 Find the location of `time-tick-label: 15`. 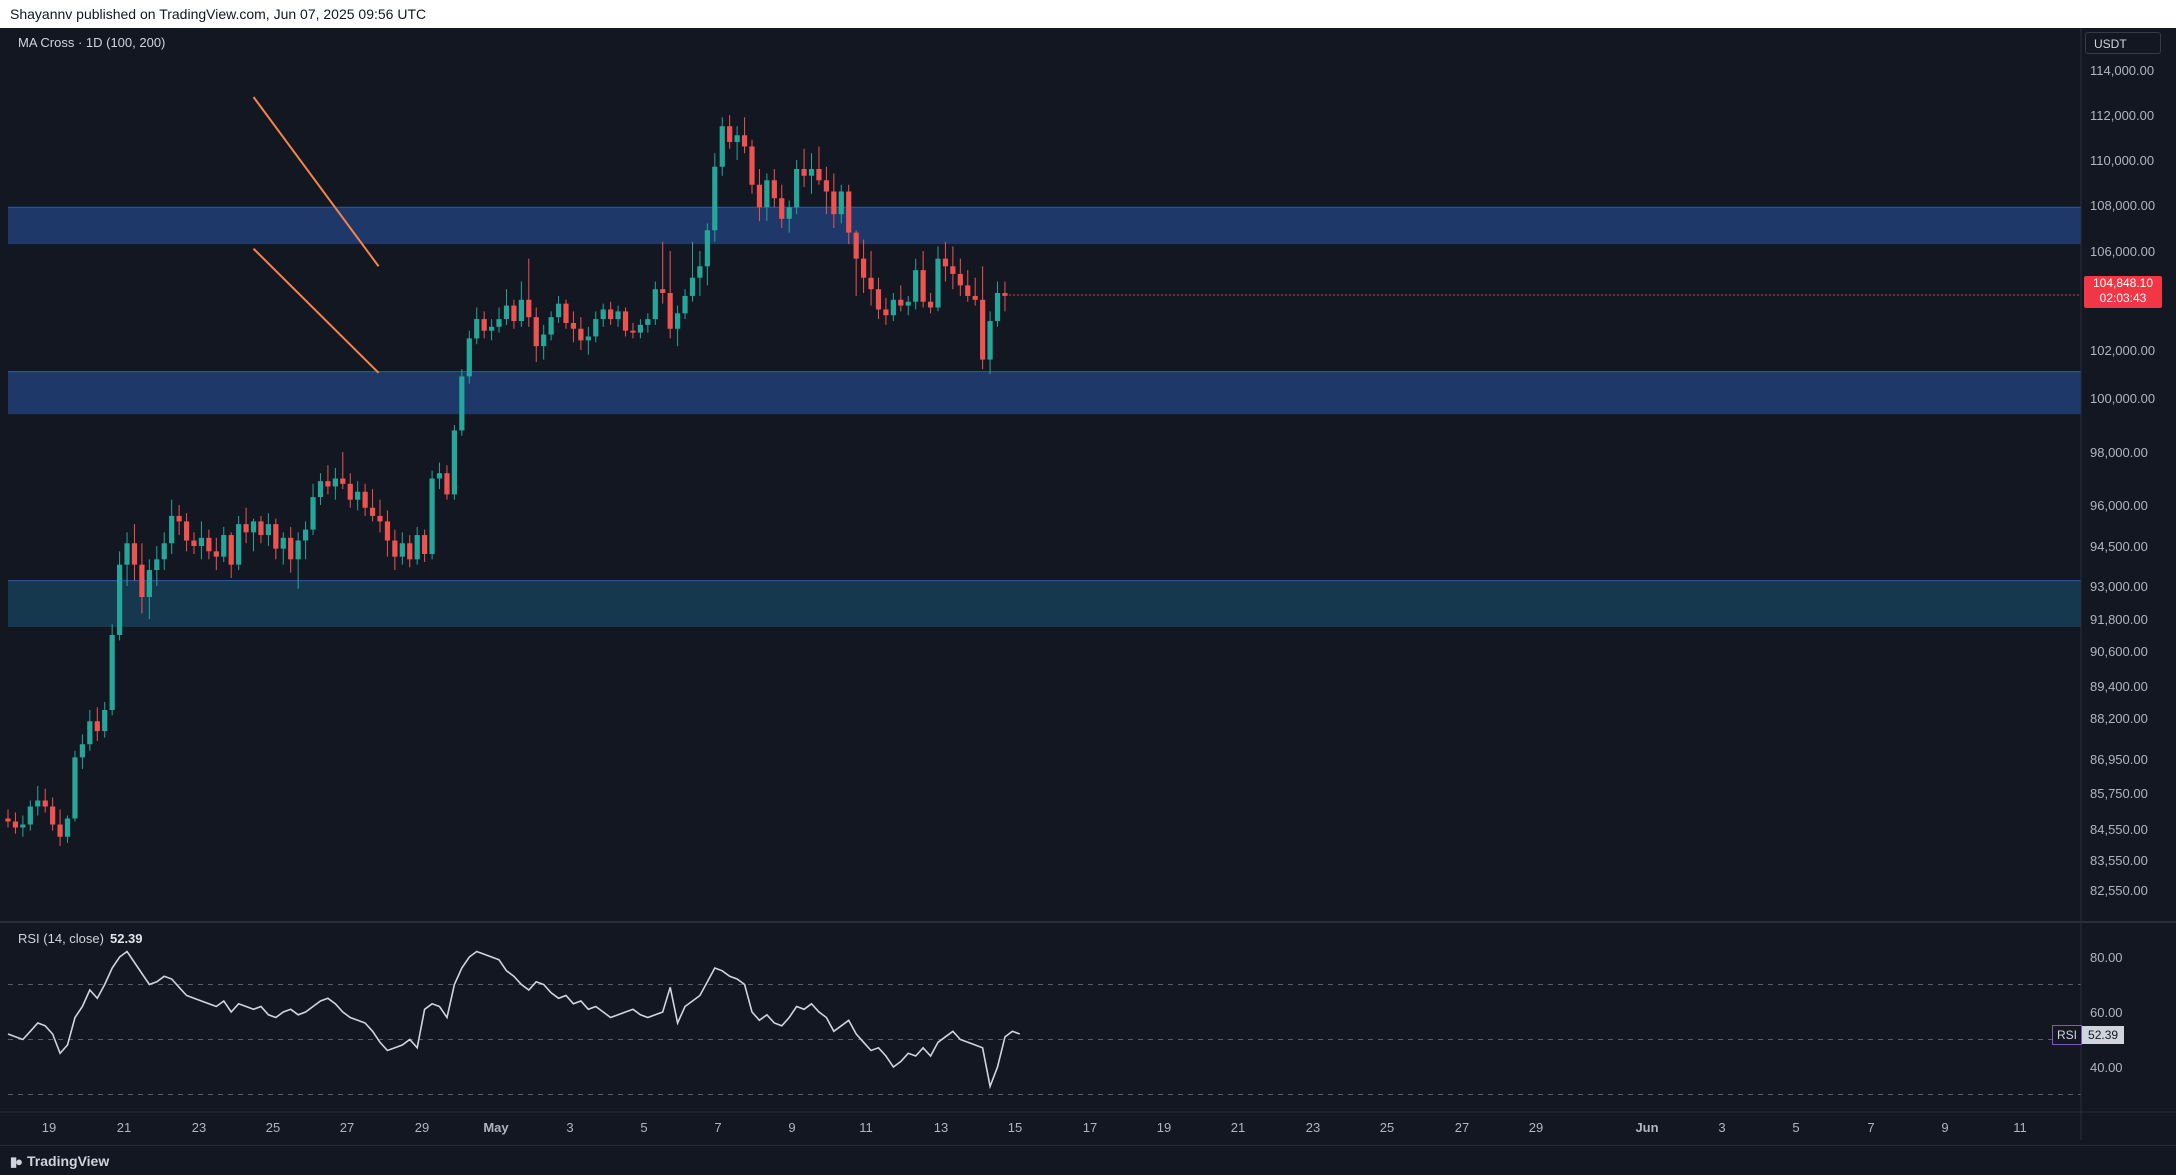

time-tick-label: 15 is located at coordinates (1015, 1127).